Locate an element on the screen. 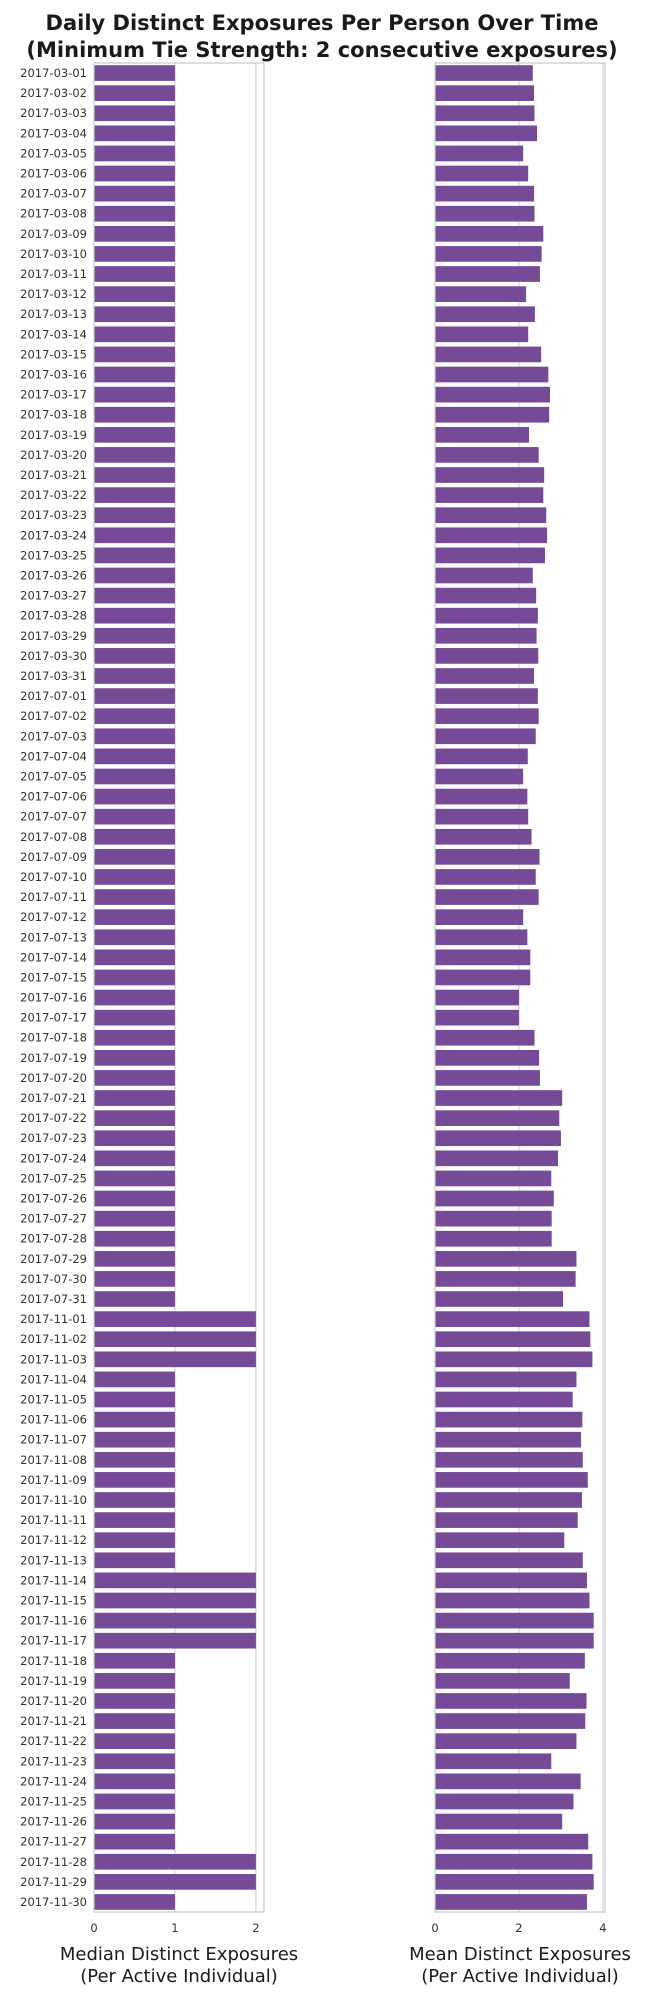 This screenshot has height=2008, width=645. category-label: 2017-07-16 is located at coordinates (53, 998).